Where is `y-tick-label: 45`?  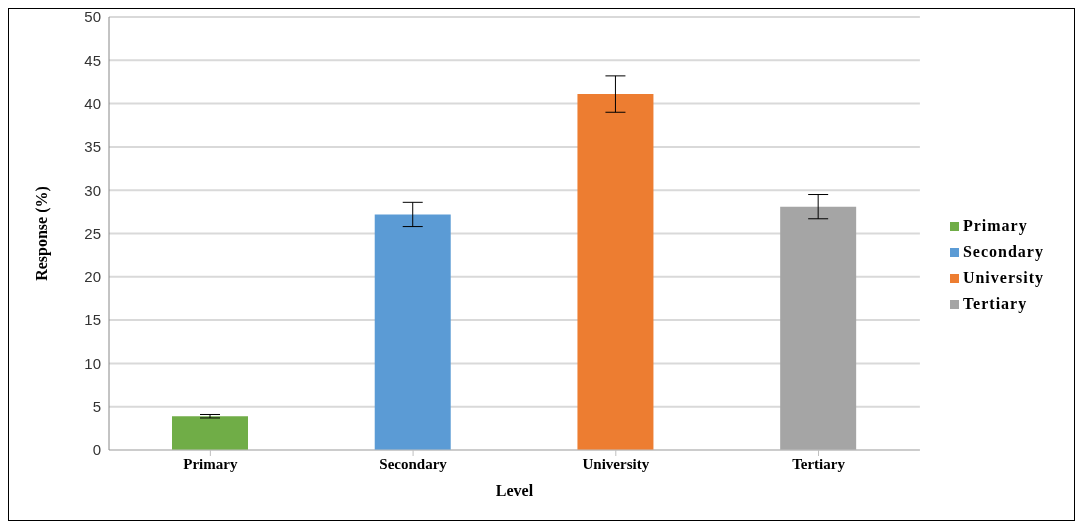 y-tick-label: 45 is located at coordinates (92, 60).